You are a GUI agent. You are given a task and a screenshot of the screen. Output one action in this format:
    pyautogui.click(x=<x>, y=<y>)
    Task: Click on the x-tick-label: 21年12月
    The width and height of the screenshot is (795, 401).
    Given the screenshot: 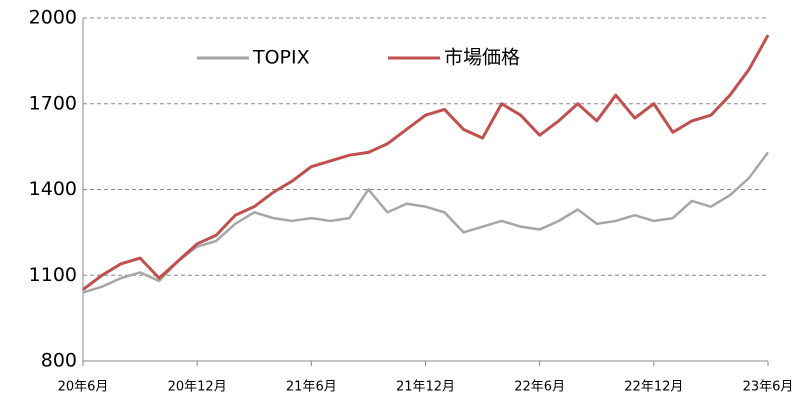 What is the action you would take?
    pyautogui.click(x=425, y=387)
    